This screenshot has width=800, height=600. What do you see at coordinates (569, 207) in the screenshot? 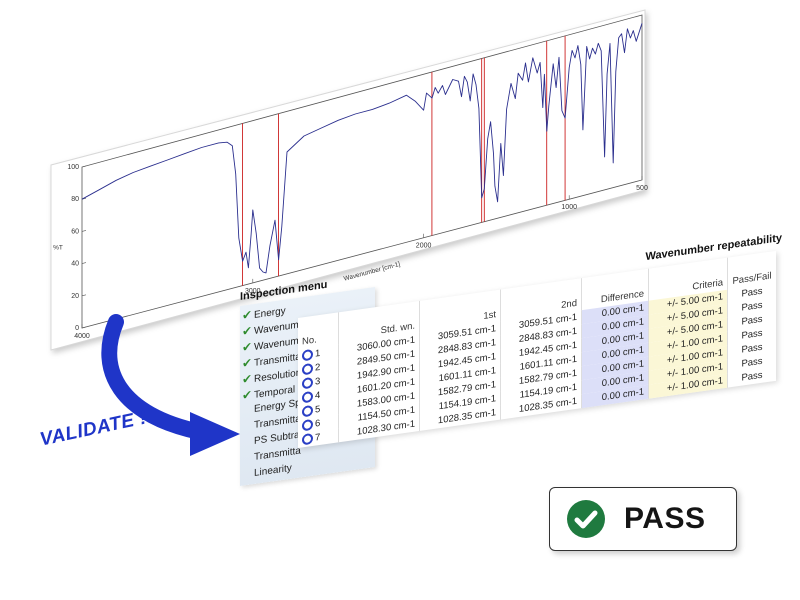
I see `x-tick-label: 1000` at bounding box center [569, 207].